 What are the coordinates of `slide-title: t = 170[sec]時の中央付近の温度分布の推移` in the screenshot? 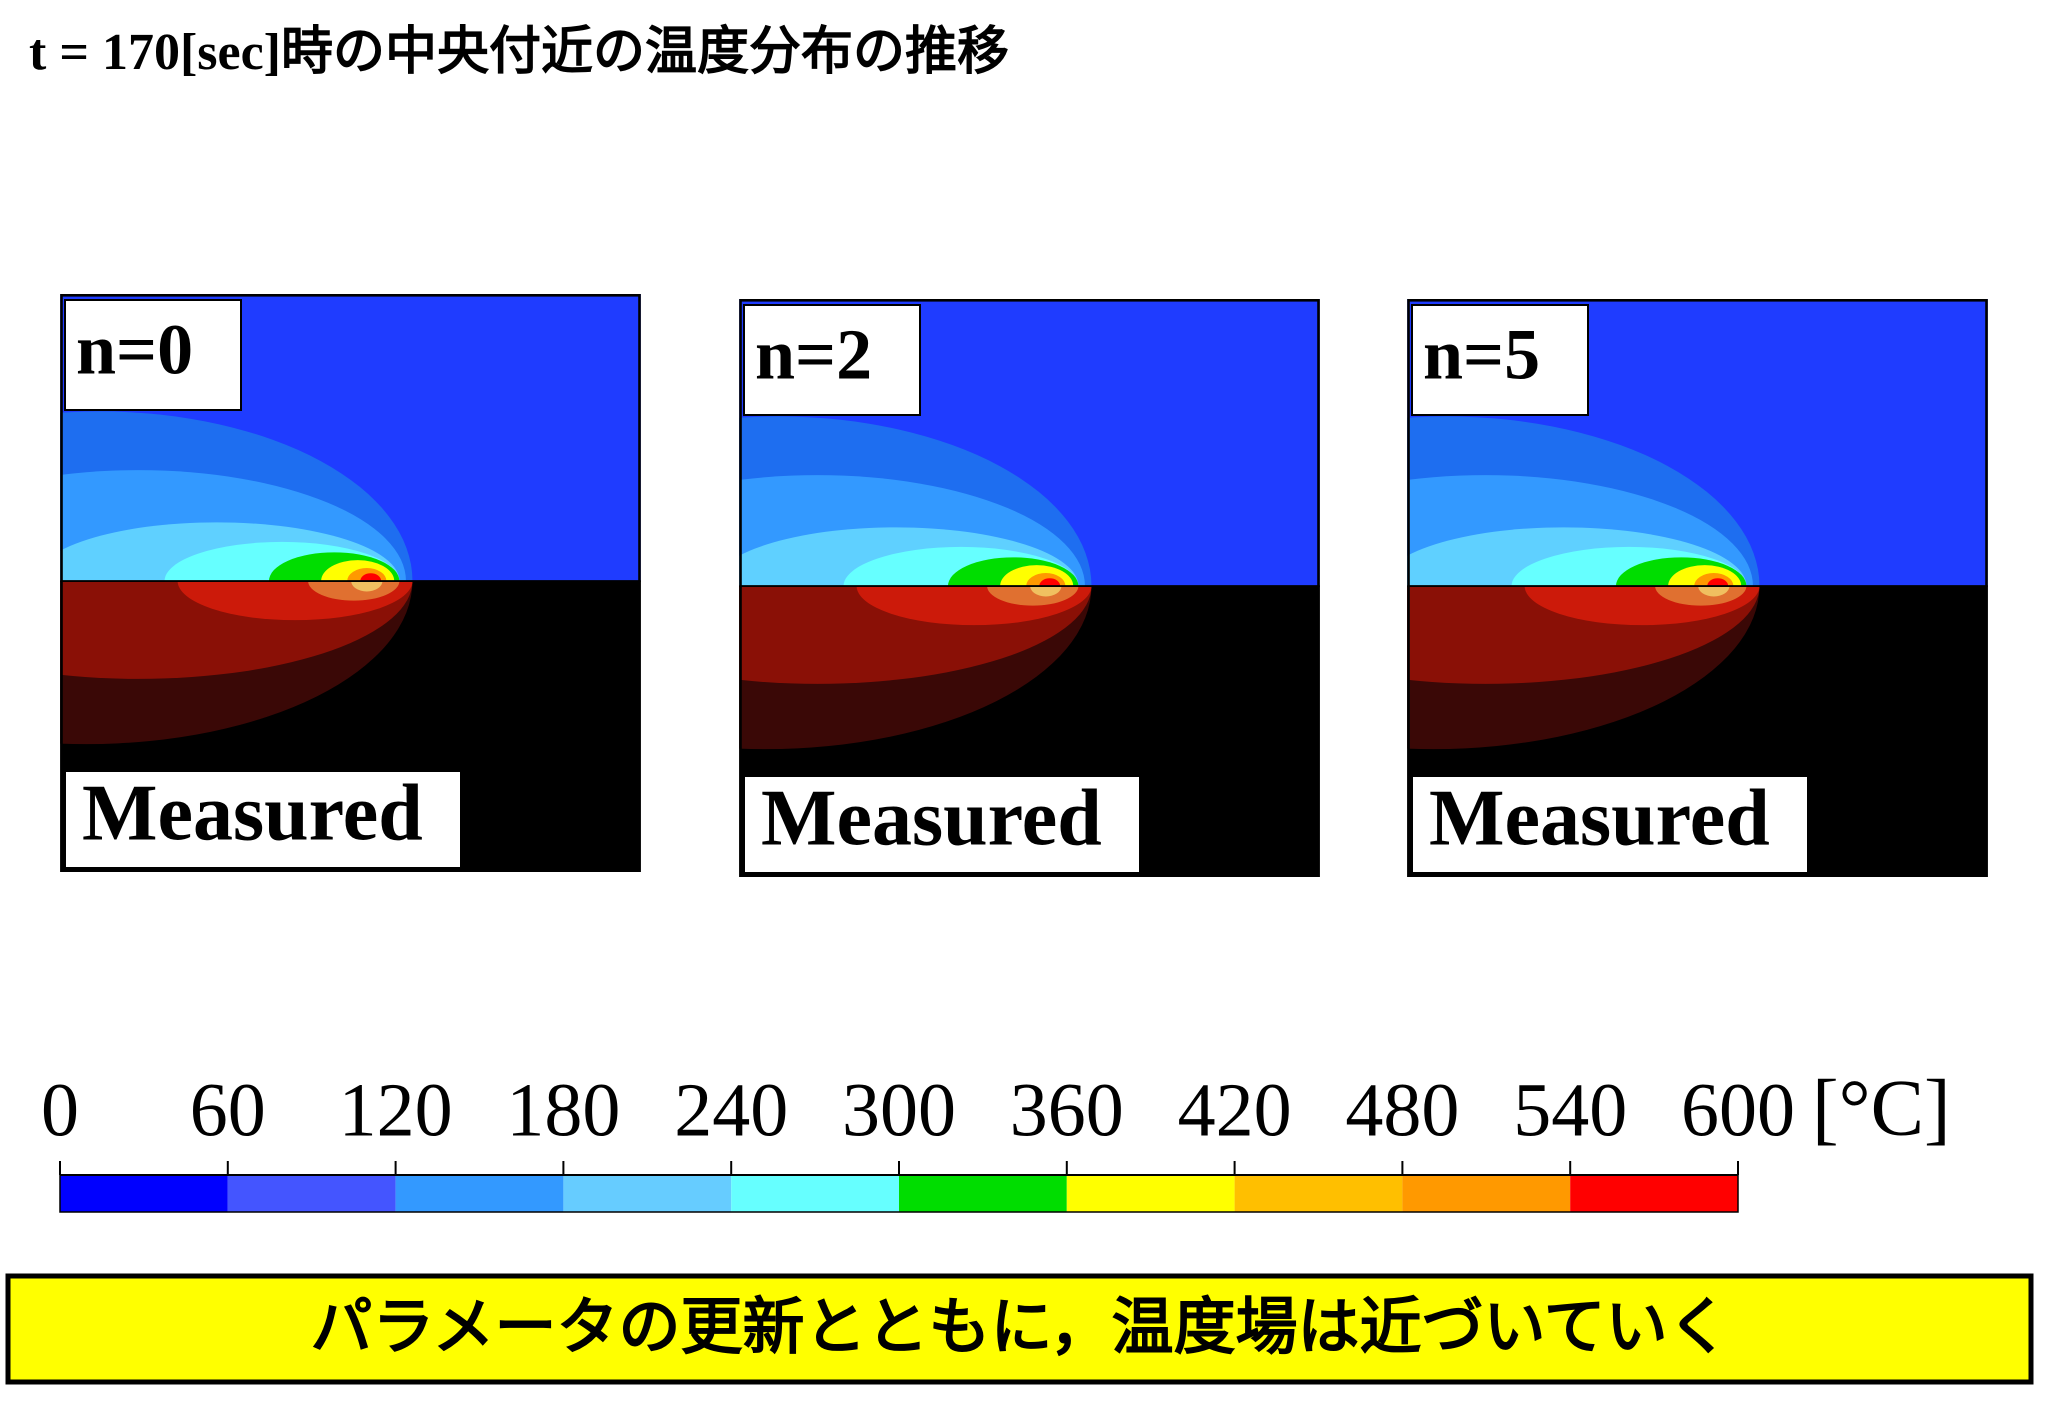 It's located at (519, 52).